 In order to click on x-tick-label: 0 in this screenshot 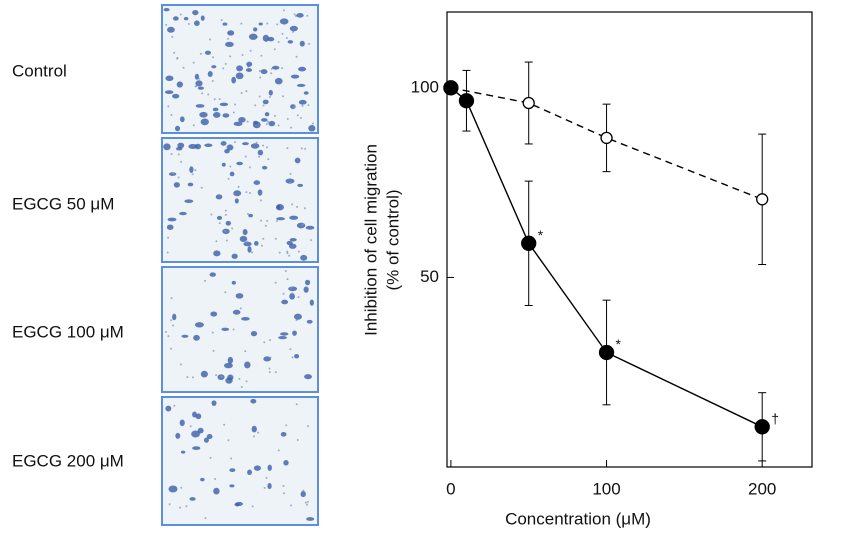, I will do `click(450, 488)`.